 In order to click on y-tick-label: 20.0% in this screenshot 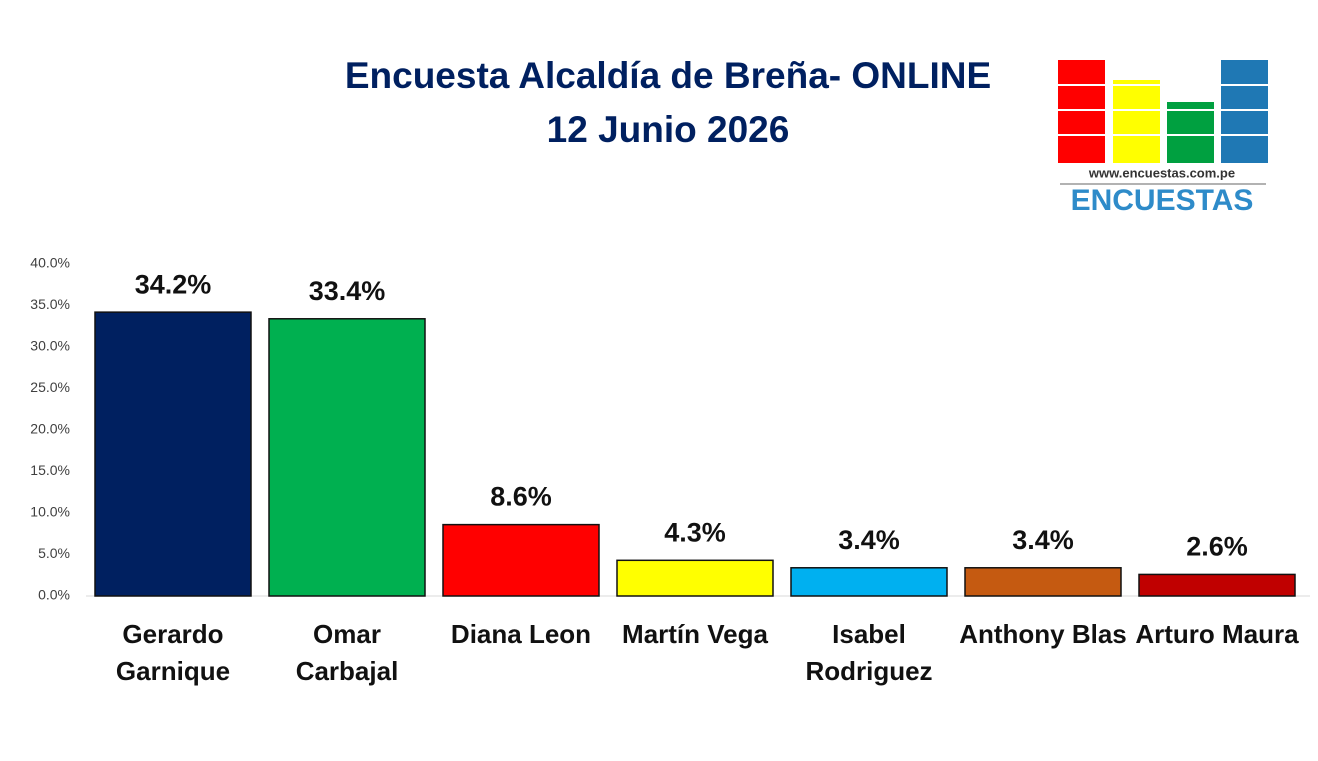, I will do `click(50, 429)`.